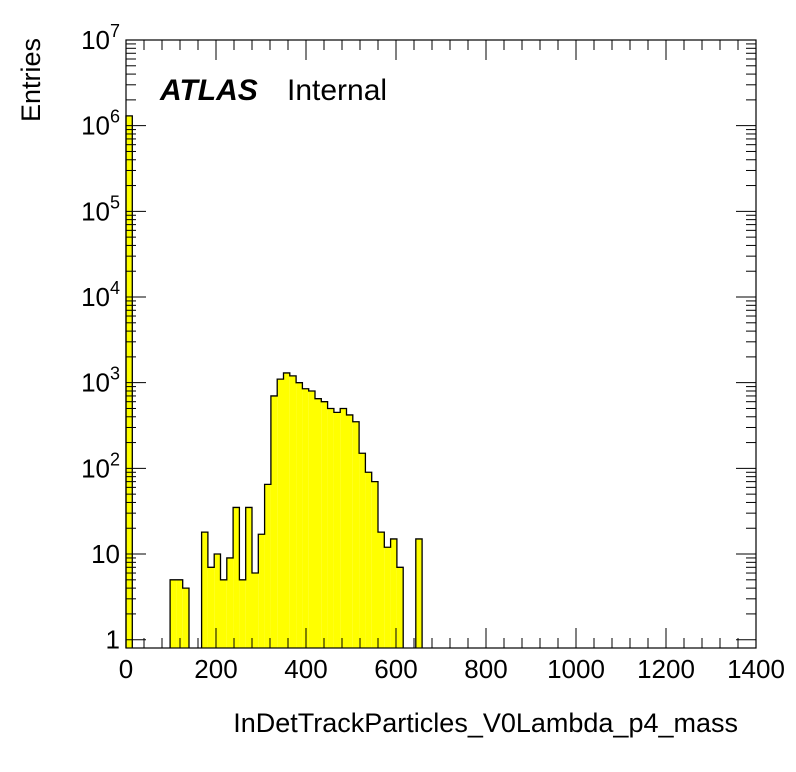 Image resolution: width=796 pixels, height=772 pixels. What do you see at coordinates (105, 554) in the screenshot?
I see `y-tick-label: 10` at bounding box center [105, 554].